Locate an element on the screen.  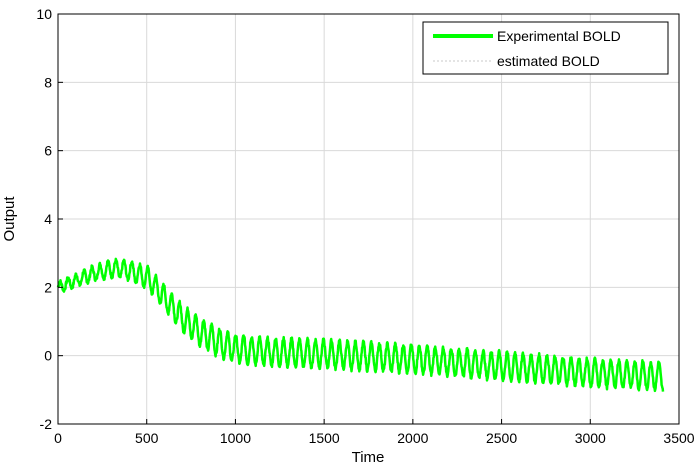
y-tick-label: -2 is located at coordinates (46, 424).